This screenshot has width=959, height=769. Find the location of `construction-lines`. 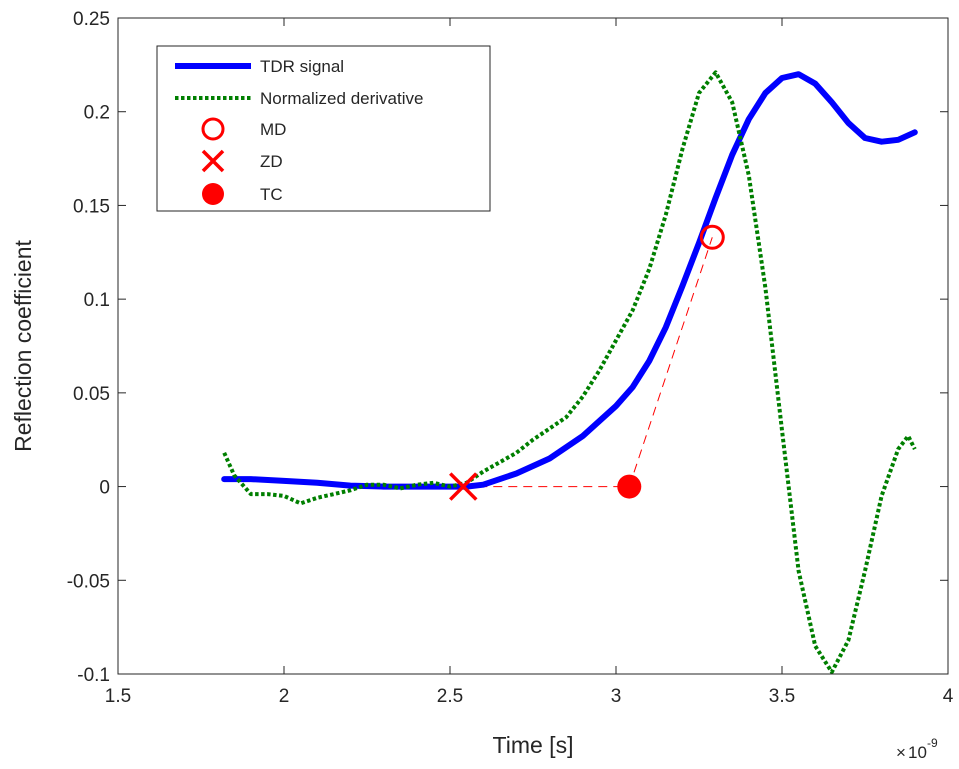

construction-lines is located at coordinates (588, 362).